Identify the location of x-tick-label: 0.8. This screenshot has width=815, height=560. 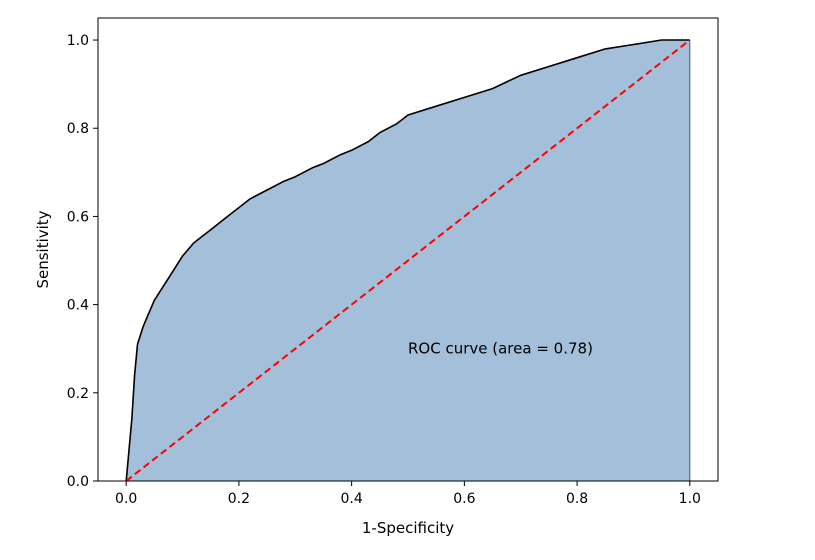
(577, 499).